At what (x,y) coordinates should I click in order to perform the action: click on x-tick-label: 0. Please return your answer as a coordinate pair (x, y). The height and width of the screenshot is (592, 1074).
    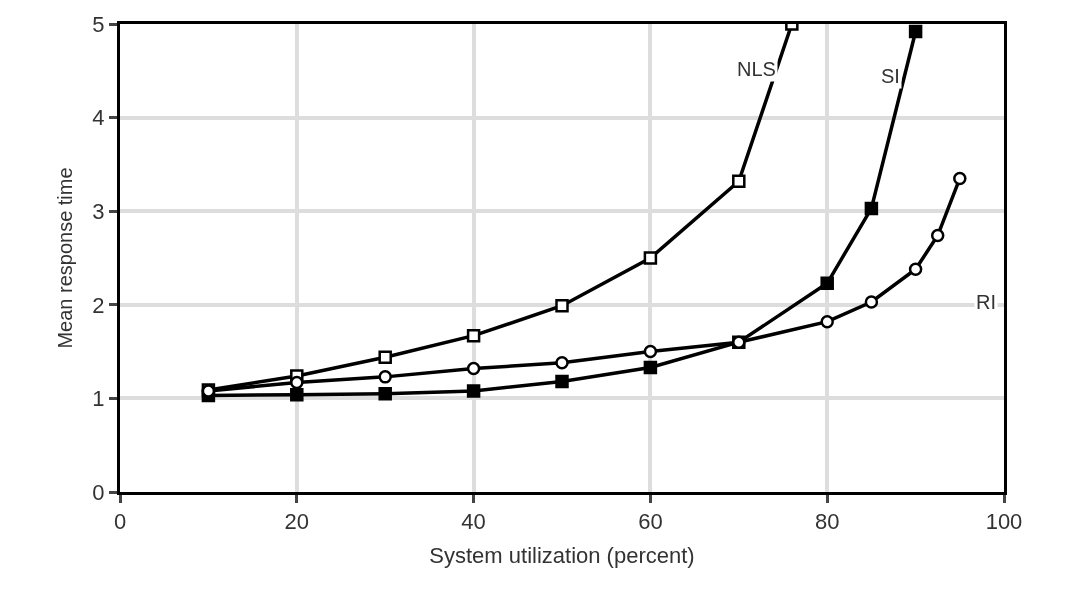
    Looking at the image, I should click on (120, 522).